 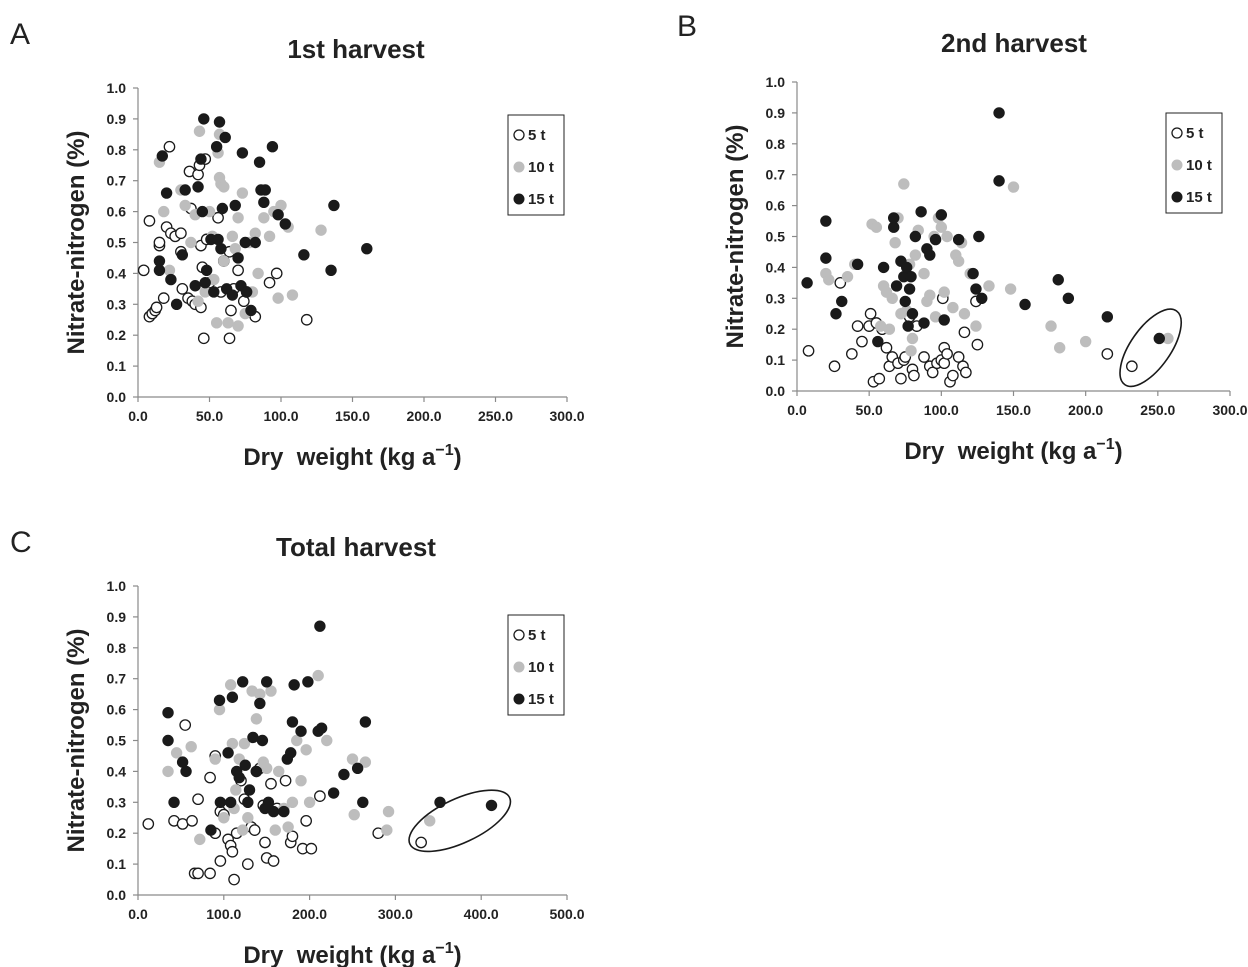 I want to click on legend-label: 5 t, so click(x=537, y=635).